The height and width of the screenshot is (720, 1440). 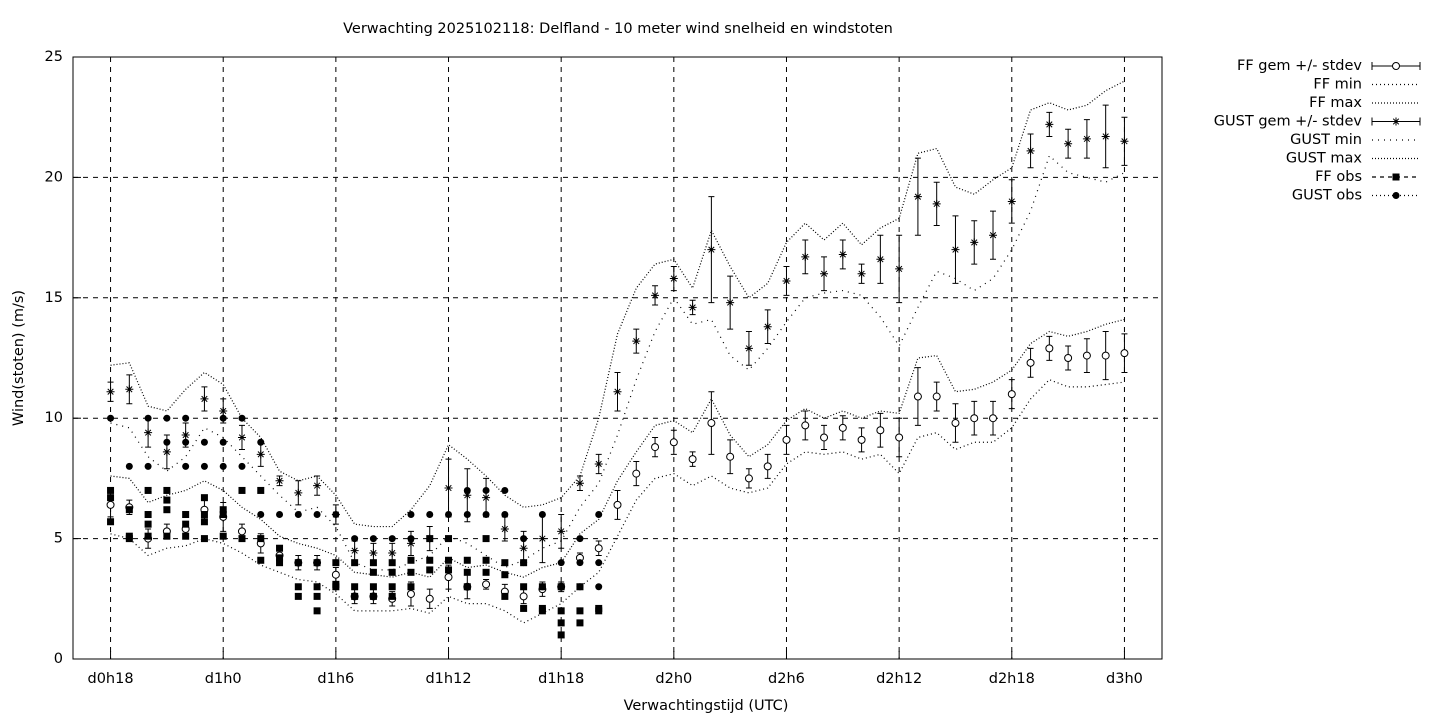 I want to click on y-tick-label: 10, so click(x=54, y=418).